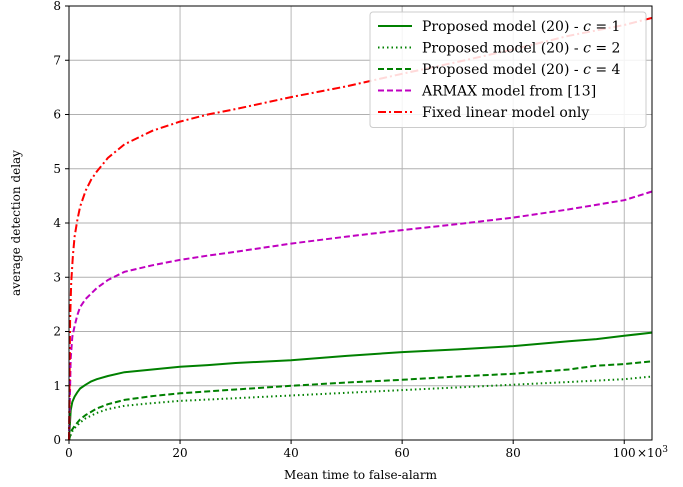 This screenshot has width=683, height=487. I want to click on legend-label-1: Proposed model (20) - c = 1, so click(521, 27).